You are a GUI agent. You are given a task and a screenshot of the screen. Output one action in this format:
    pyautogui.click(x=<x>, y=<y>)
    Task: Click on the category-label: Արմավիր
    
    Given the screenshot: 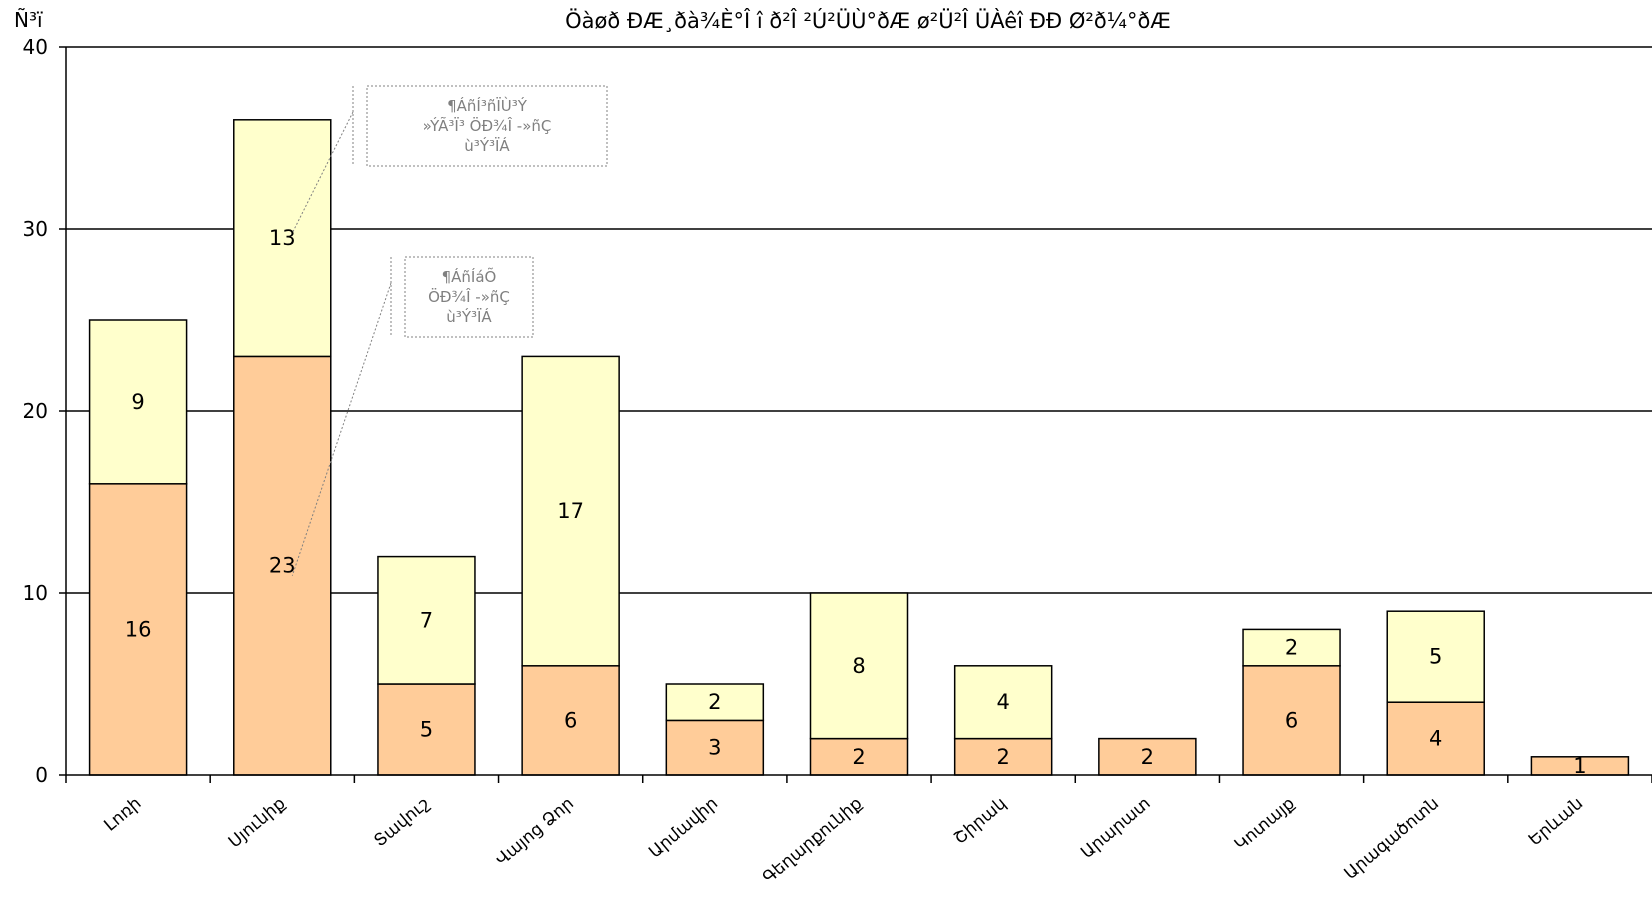 What is the action you would take?
    pyautogui.click(x=683, y=828)
    